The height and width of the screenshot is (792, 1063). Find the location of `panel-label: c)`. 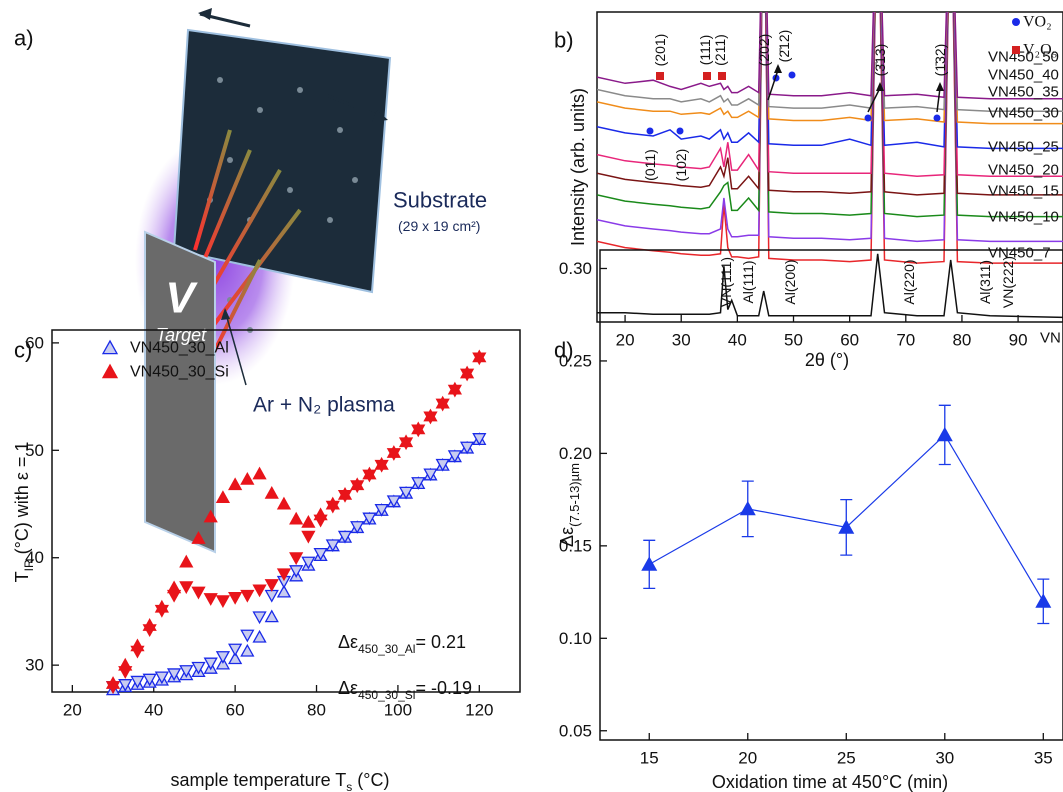

panel-label: c) is located at coordinates (23, 350).